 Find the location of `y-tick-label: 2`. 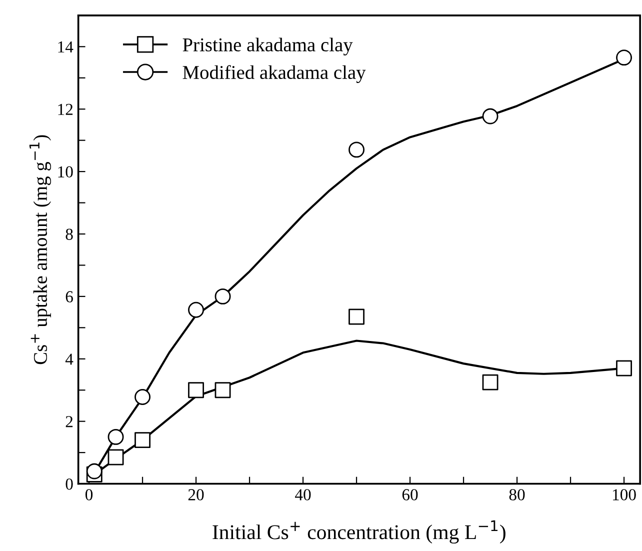

y-tick-label: 2 is located at coordinates (69, 422).